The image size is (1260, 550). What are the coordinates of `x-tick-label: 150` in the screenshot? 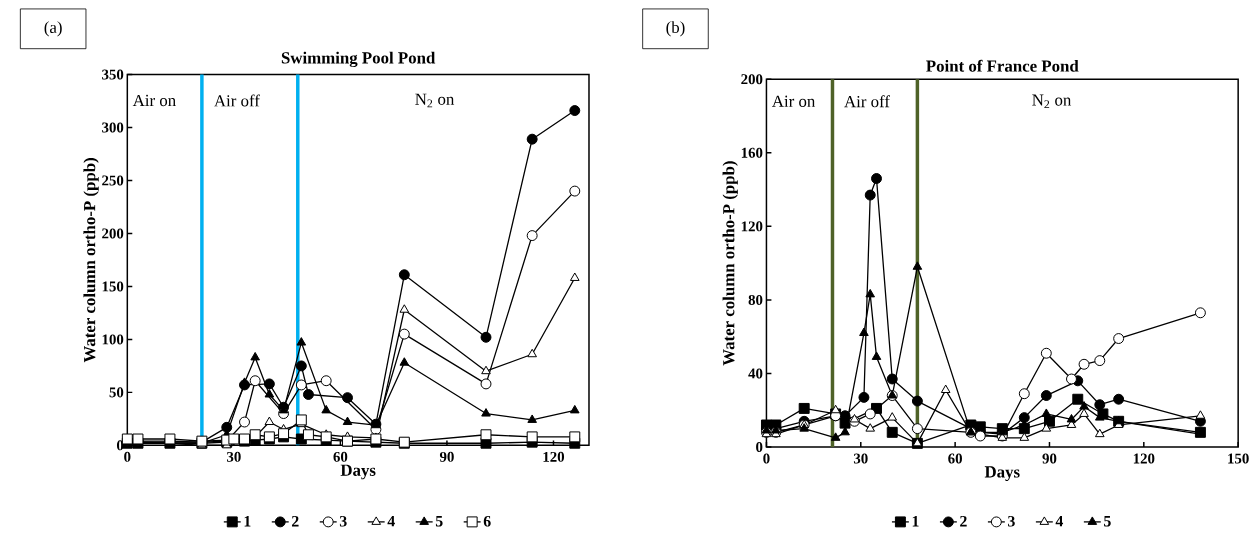 It's located at (1238, 458).